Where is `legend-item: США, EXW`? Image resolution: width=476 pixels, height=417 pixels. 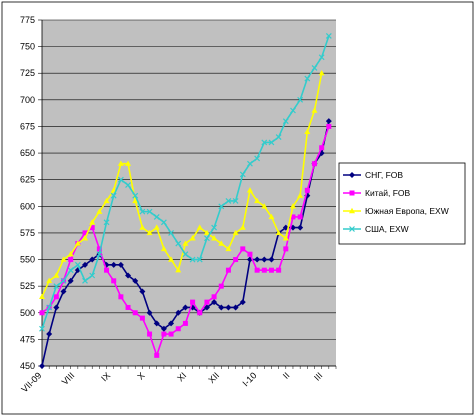
legend-item: США, EXW is located at coordinates (376, 229).